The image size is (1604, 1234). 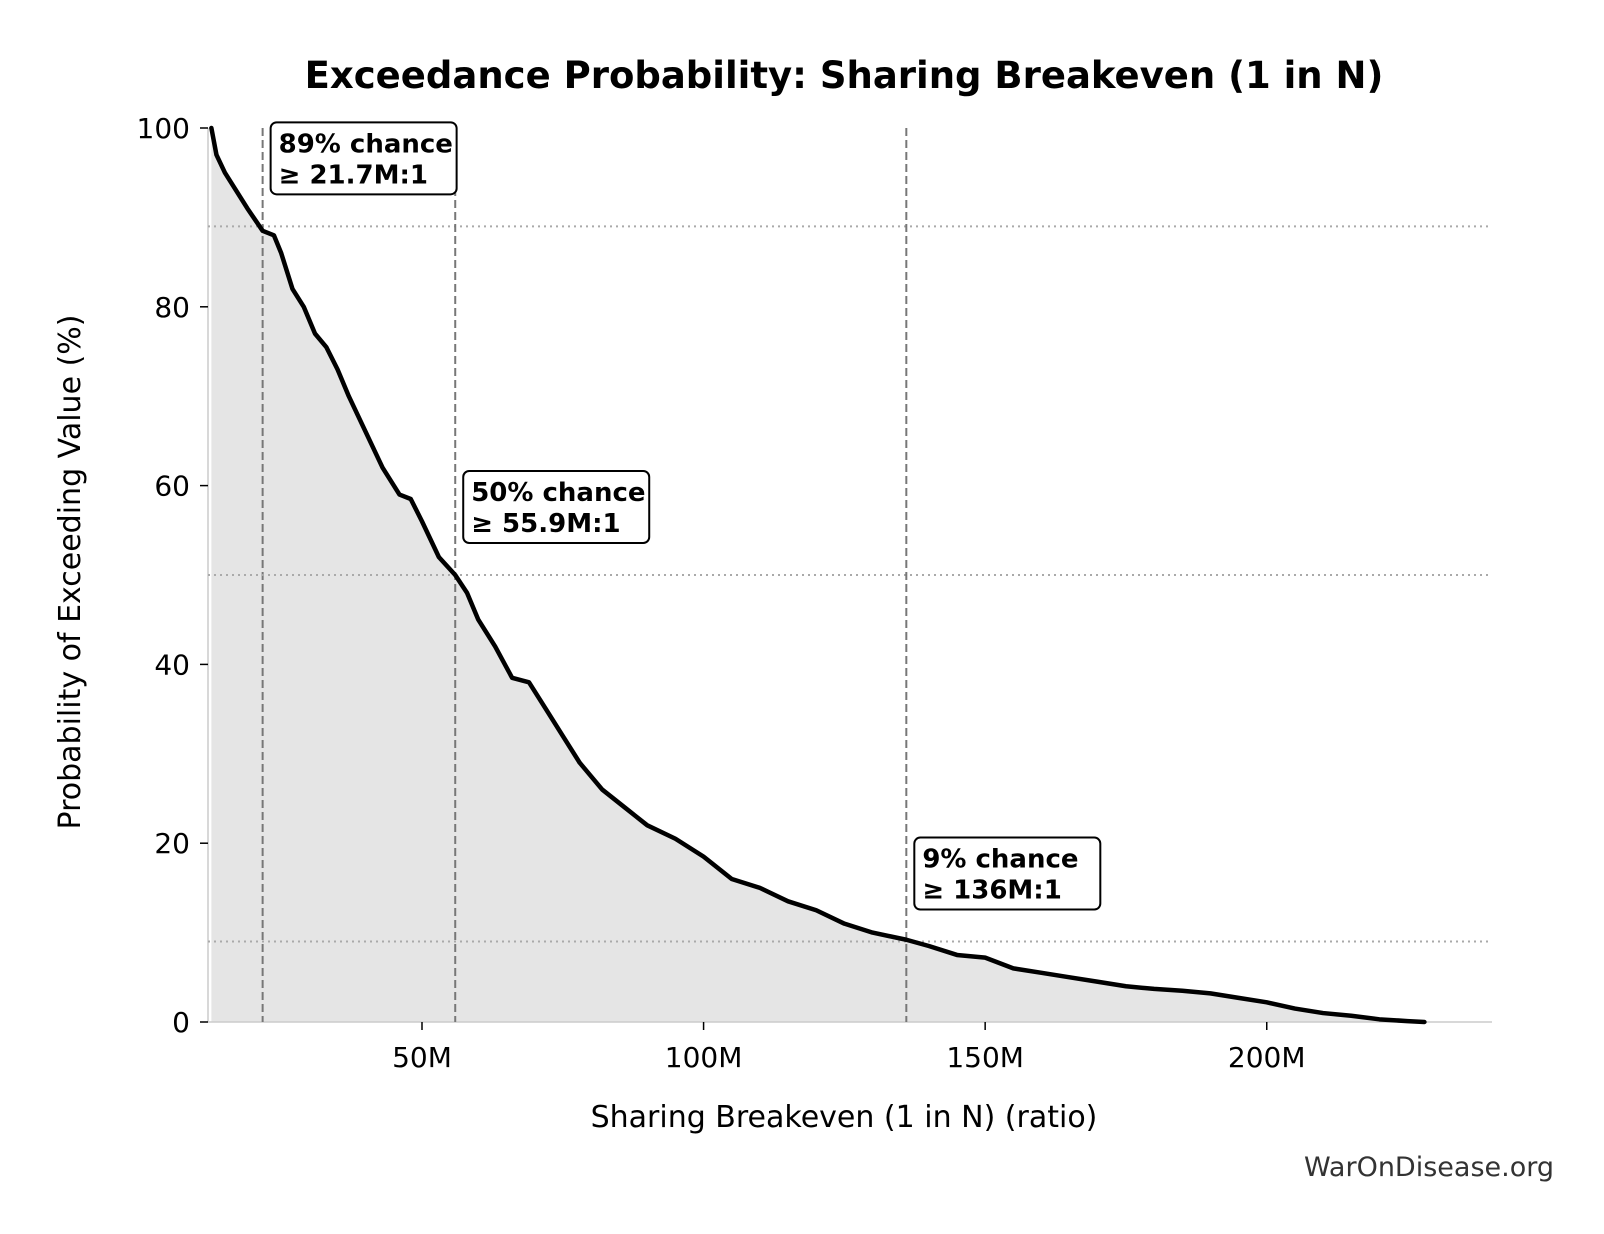 I want to click on x-tick-label: 100M, so click(x=704, y=1057).